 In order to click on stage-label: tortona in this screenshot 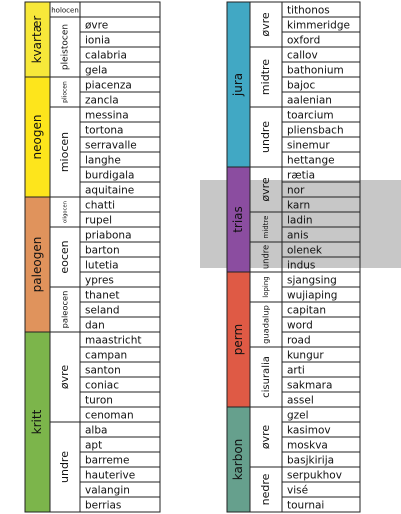, I will do `click(104, 131)`.